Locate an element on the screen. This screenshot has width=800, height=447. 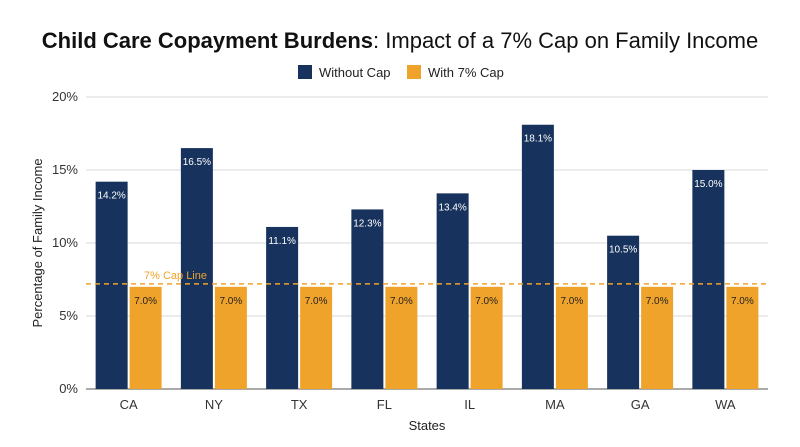
bar-value-label: 10.5% is located at coordinates (623, 250).